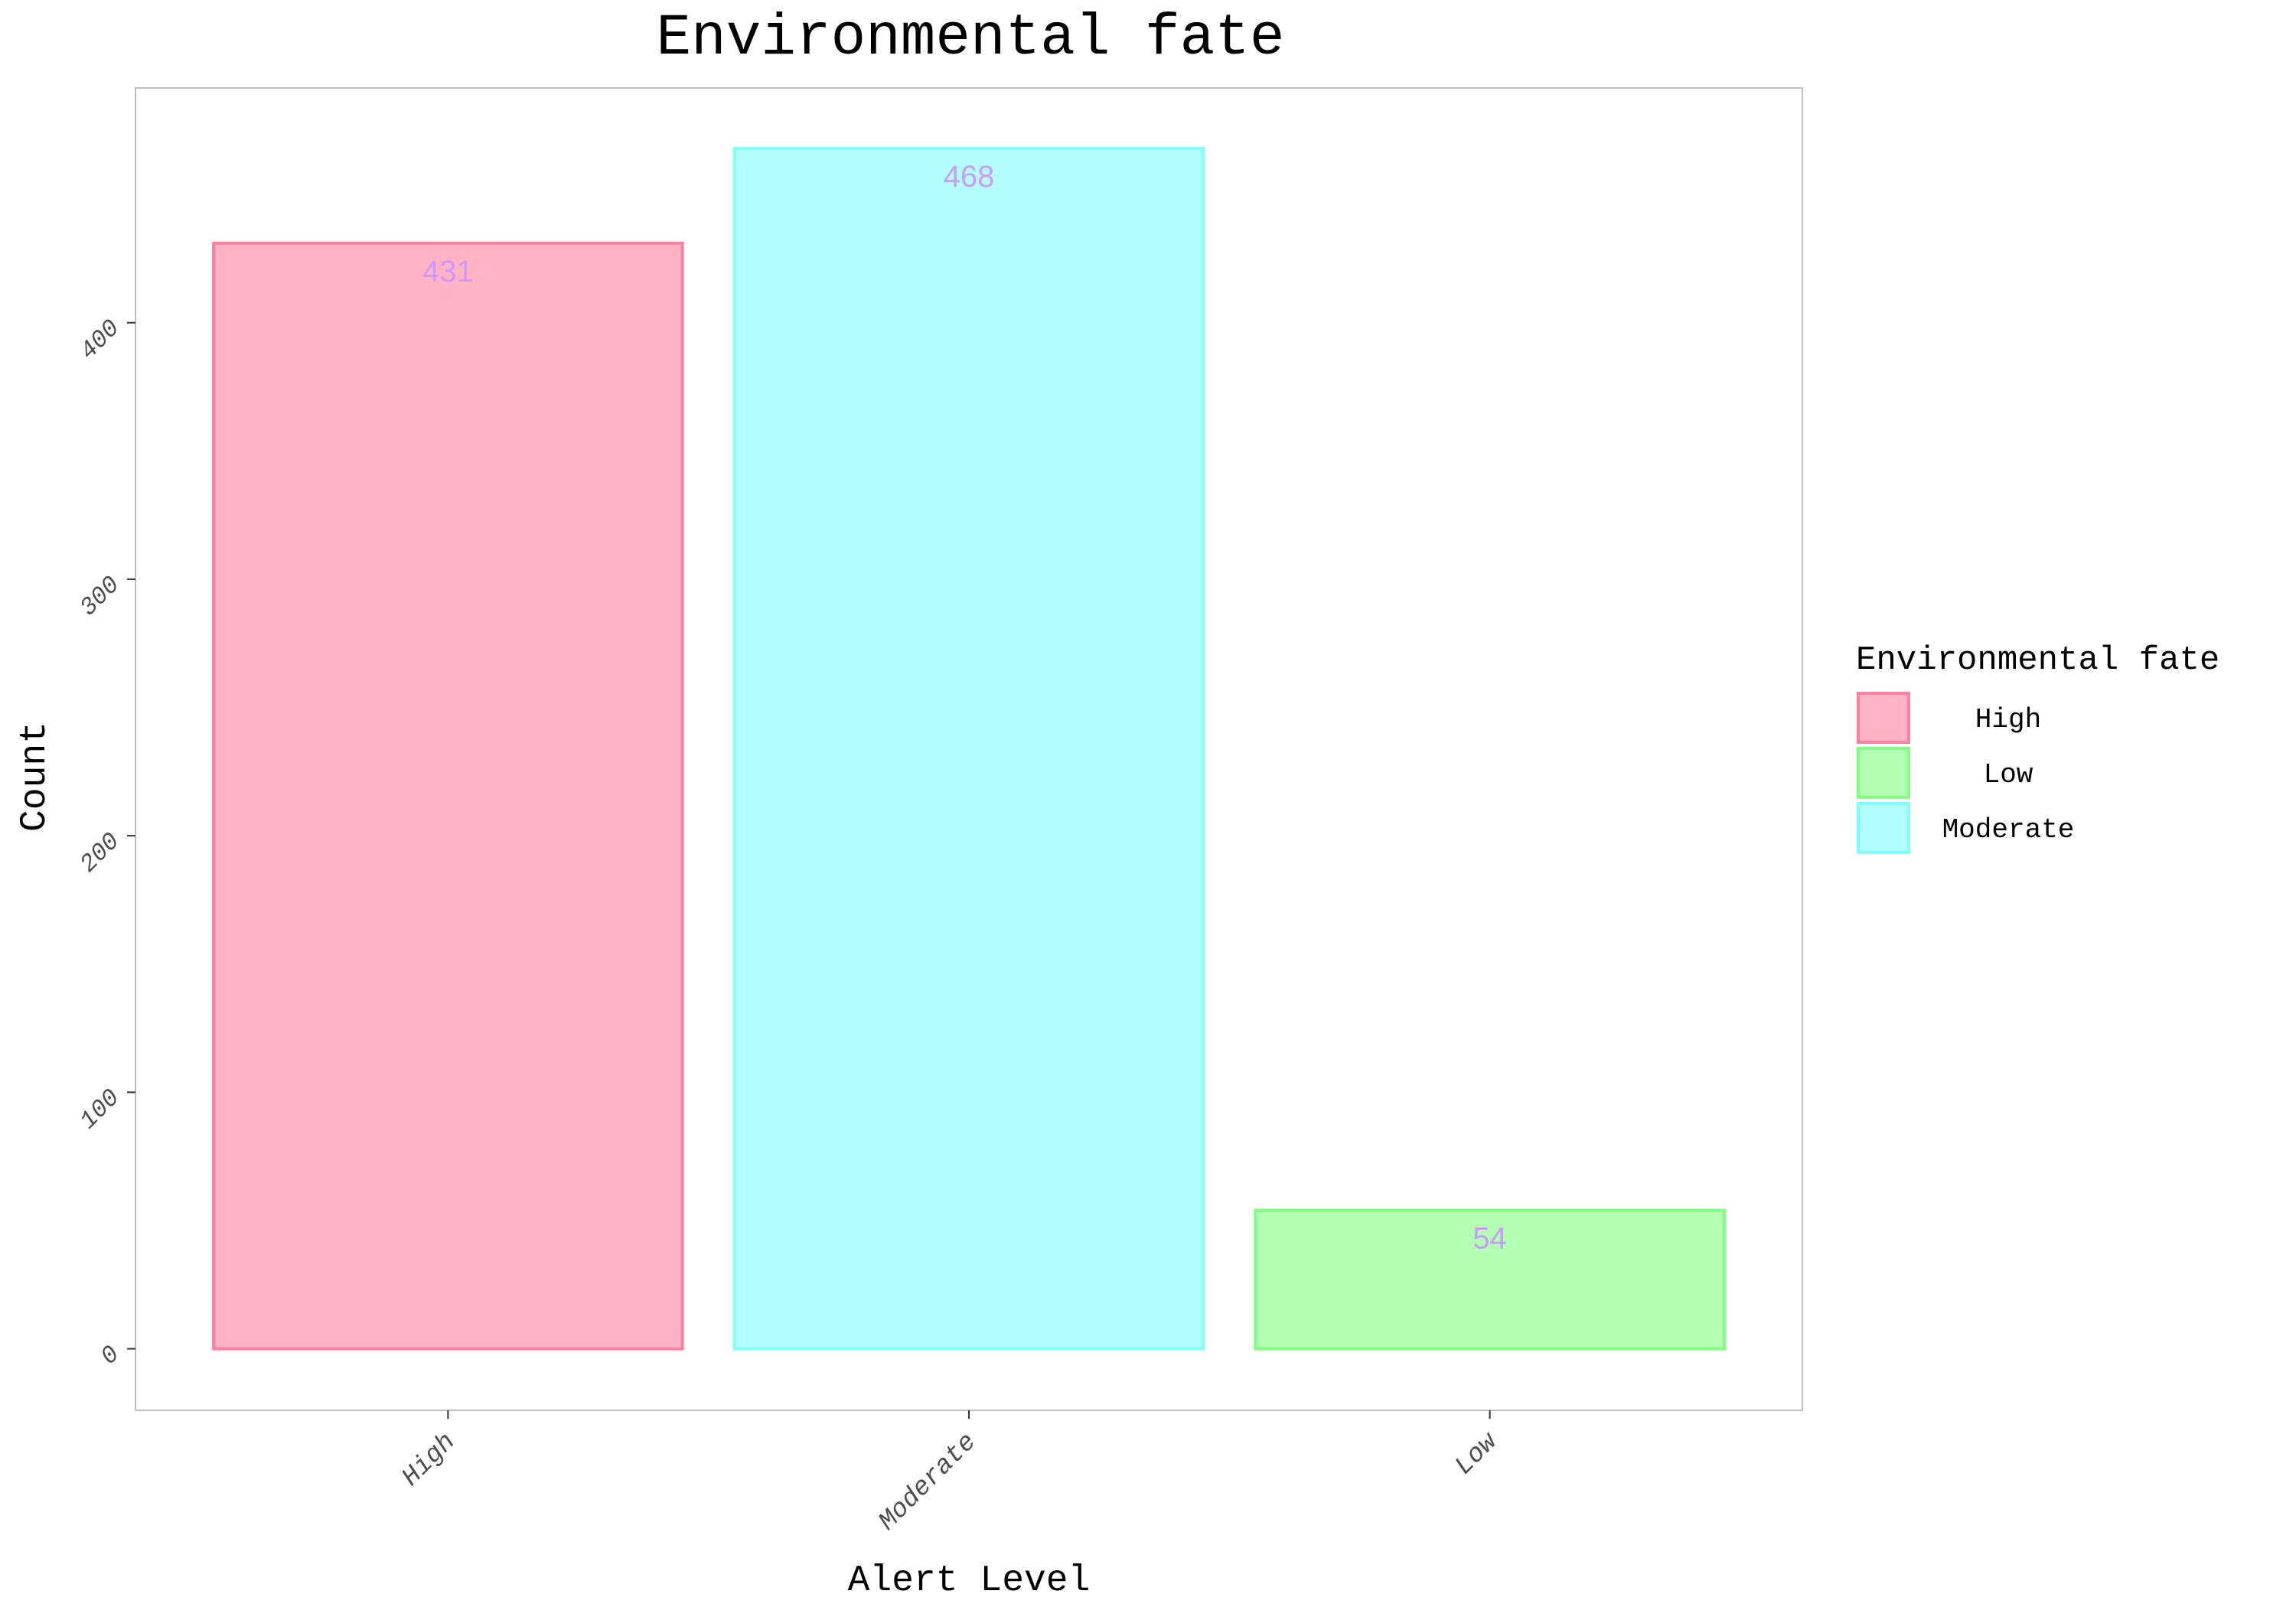 The image size is (2296, 1607). What do you see at coordinates (1490, 1239) in the screenshot?
I see `value-label-low: 54` at bounding box center [1490, 1239].